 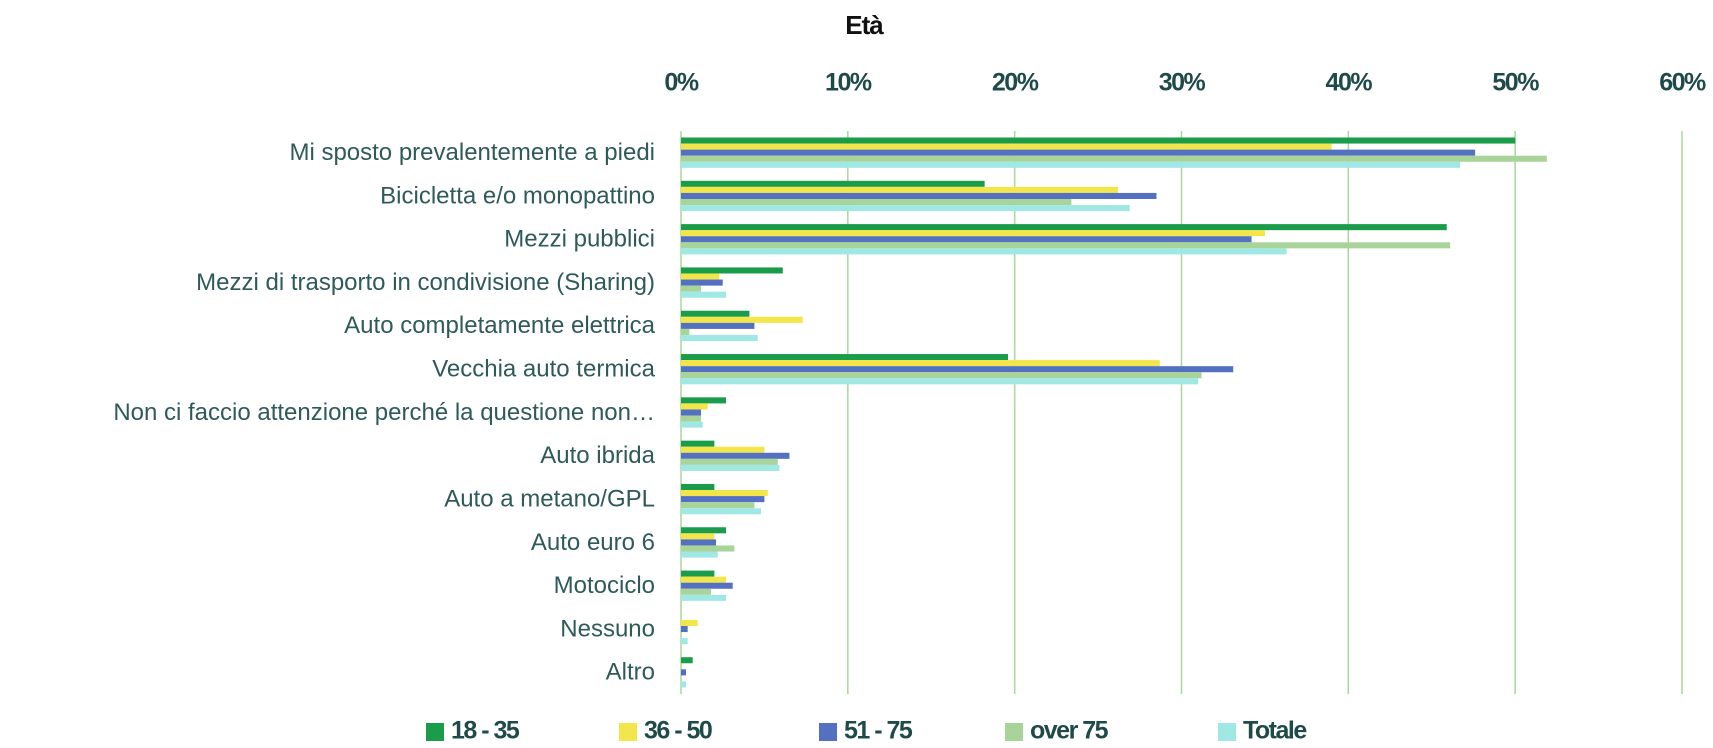 What do you see at coordinates (1515, 83) in the screenshot?
I see `x-tick-label: 50%` at bounding box center [1515, 83].